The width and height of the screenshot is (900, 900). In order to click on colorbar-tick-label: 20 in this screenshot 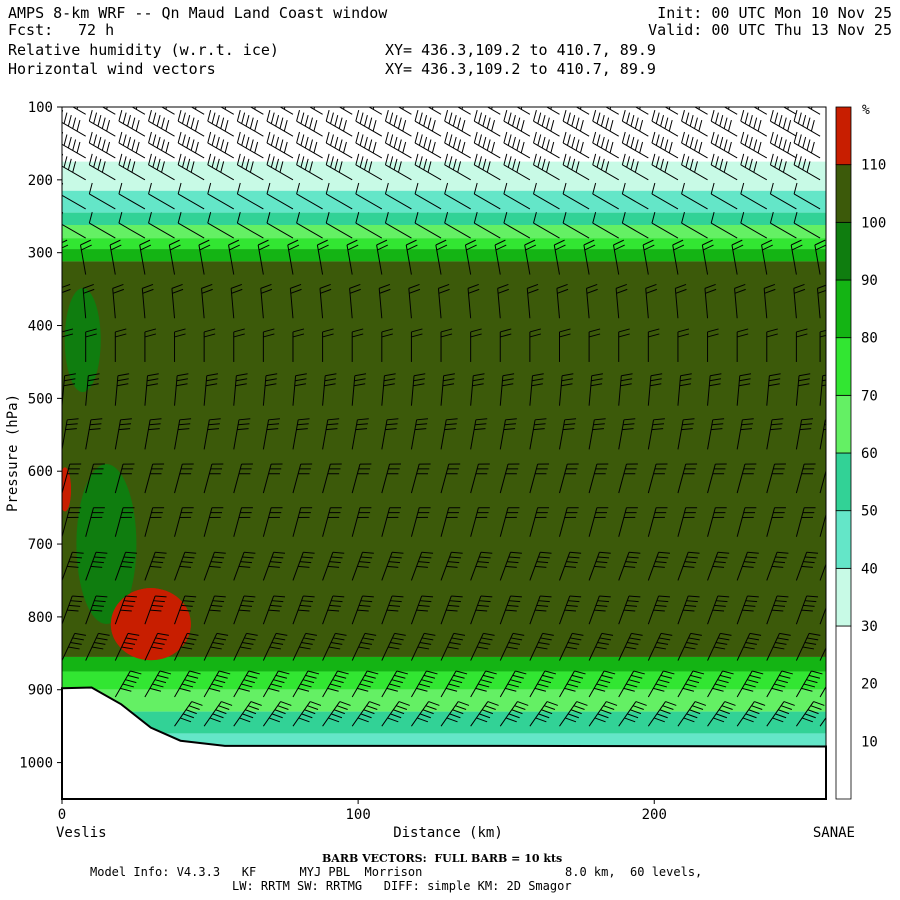, I will do `click(869, 685)`.